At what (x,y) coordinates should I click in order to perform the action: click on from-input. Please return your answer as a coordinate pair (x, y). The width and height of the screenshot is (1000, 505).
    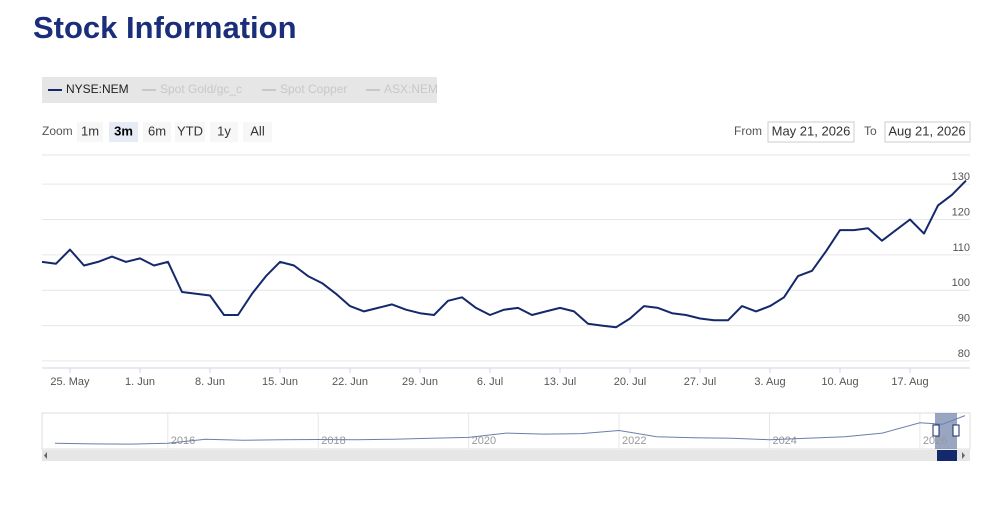
    Looking at the image, I should click on (811, 132).